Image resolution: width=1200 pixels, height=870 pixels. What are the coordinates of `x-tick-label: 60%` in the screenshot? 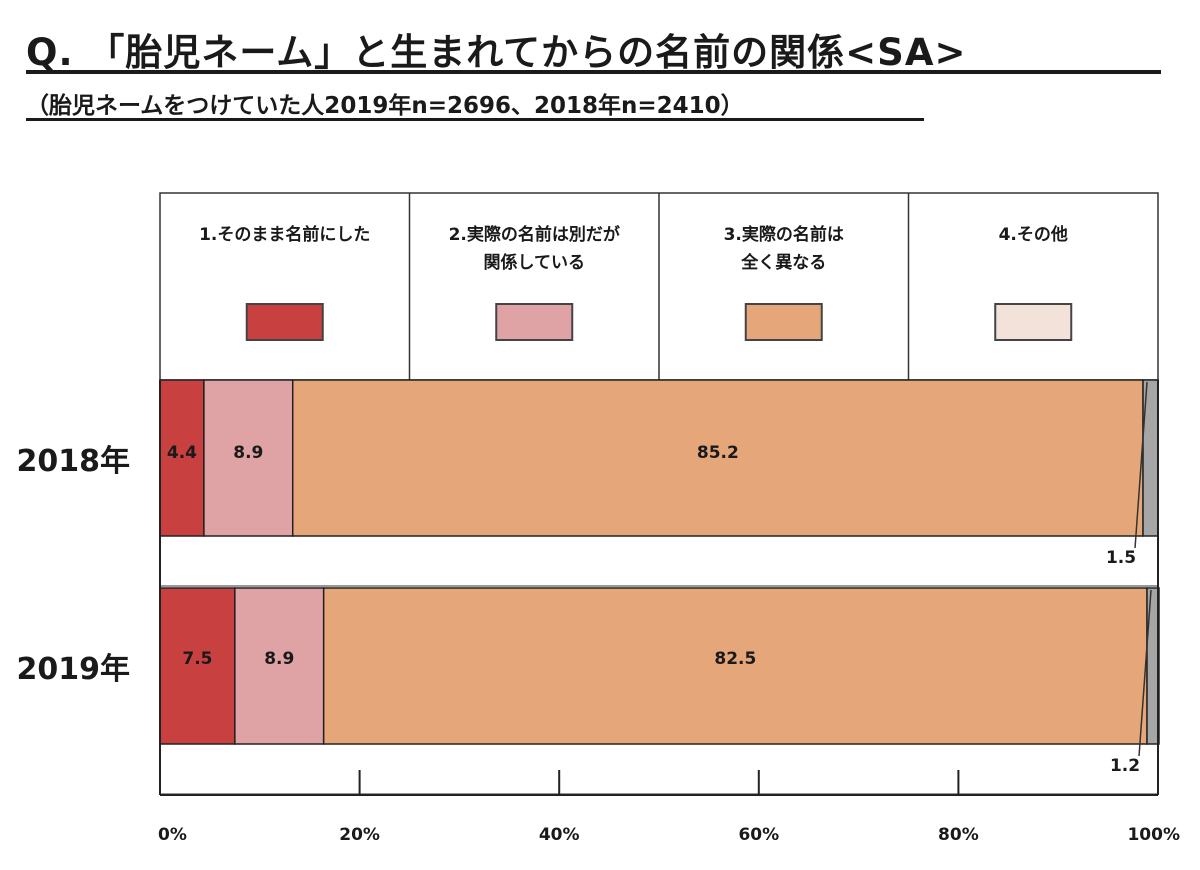 It's located at (758, 835).